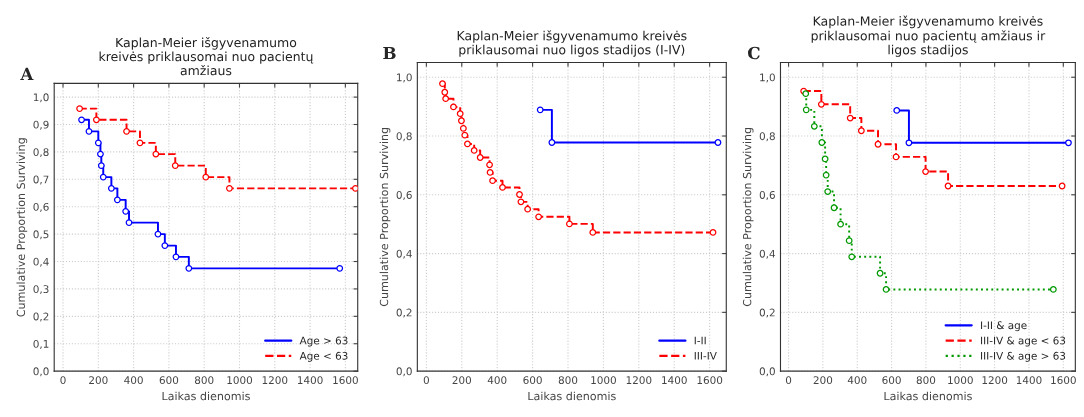 The width and height of the screenshot is (1084, 417). Describe the element at coordinates (41, 180) in the screenshot. I see `y-tick-label: 0,7` at that location.